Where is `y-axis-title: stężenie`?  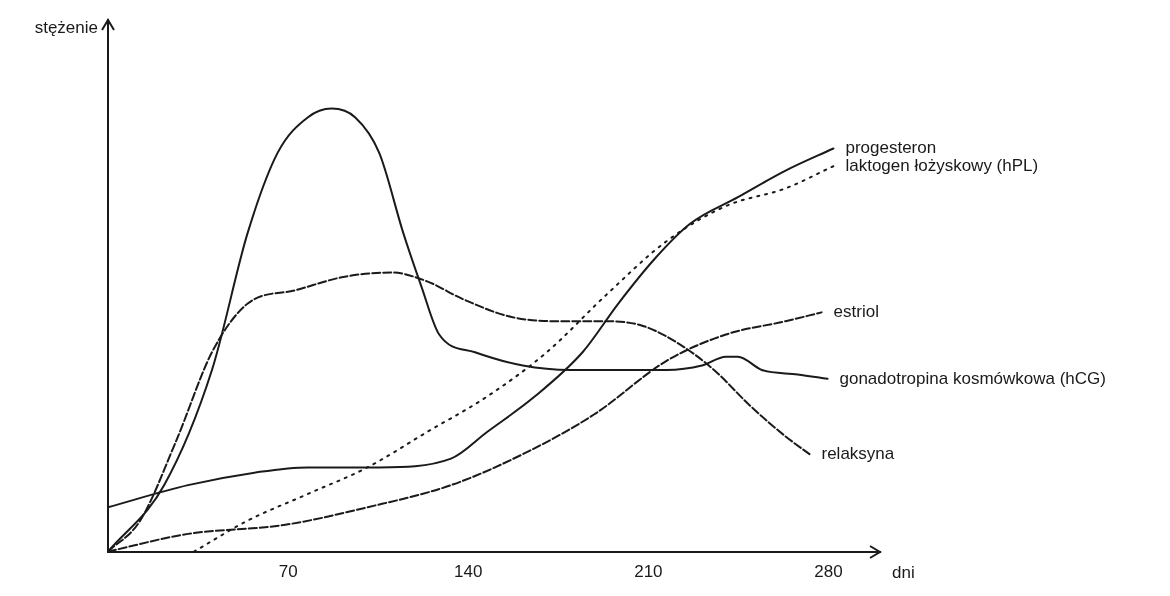
y-axis-title: stężenie is located at coordinates (66, 27).